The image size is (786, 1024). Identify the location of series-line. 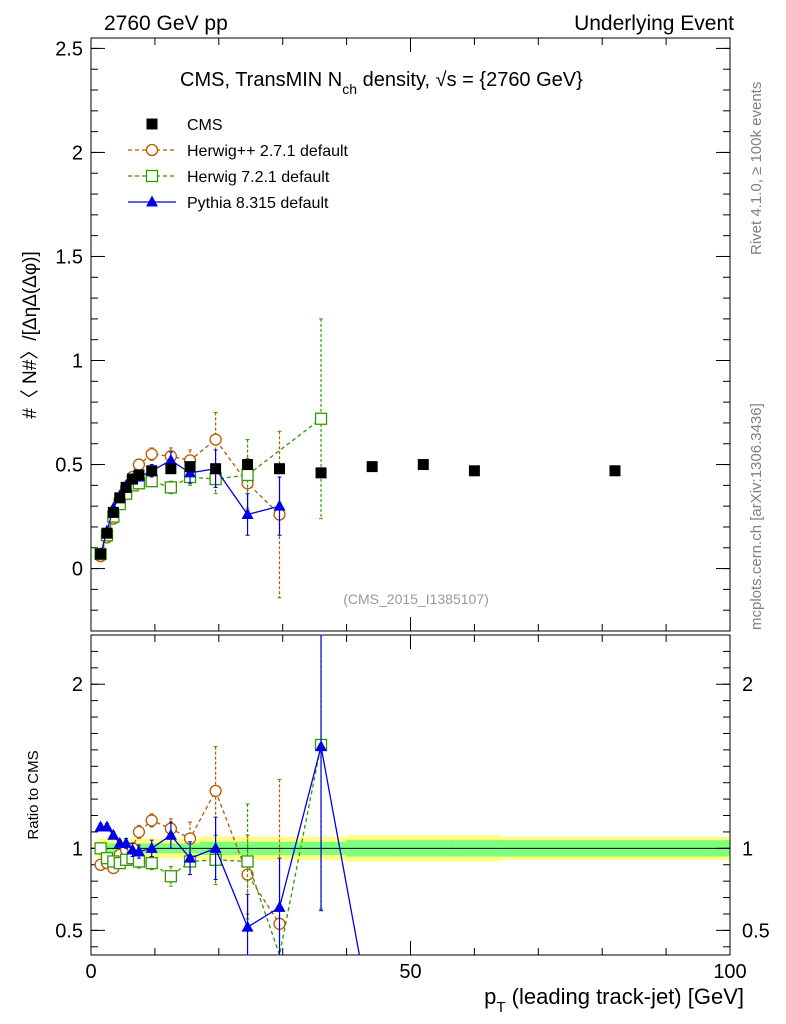
(211, 851).